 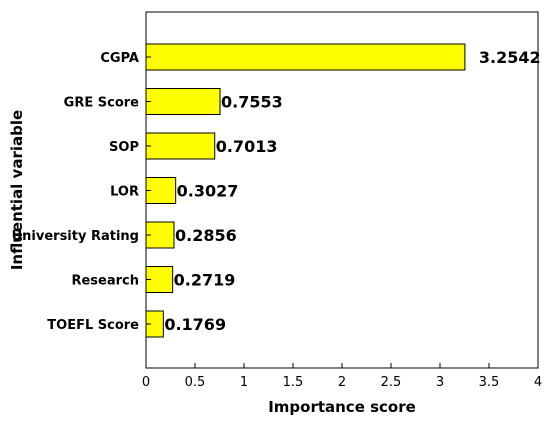 What do you see at coordinates (305, 57) in the screenshot?
I see `bar-cgpa` at bounding box center [305, 57].